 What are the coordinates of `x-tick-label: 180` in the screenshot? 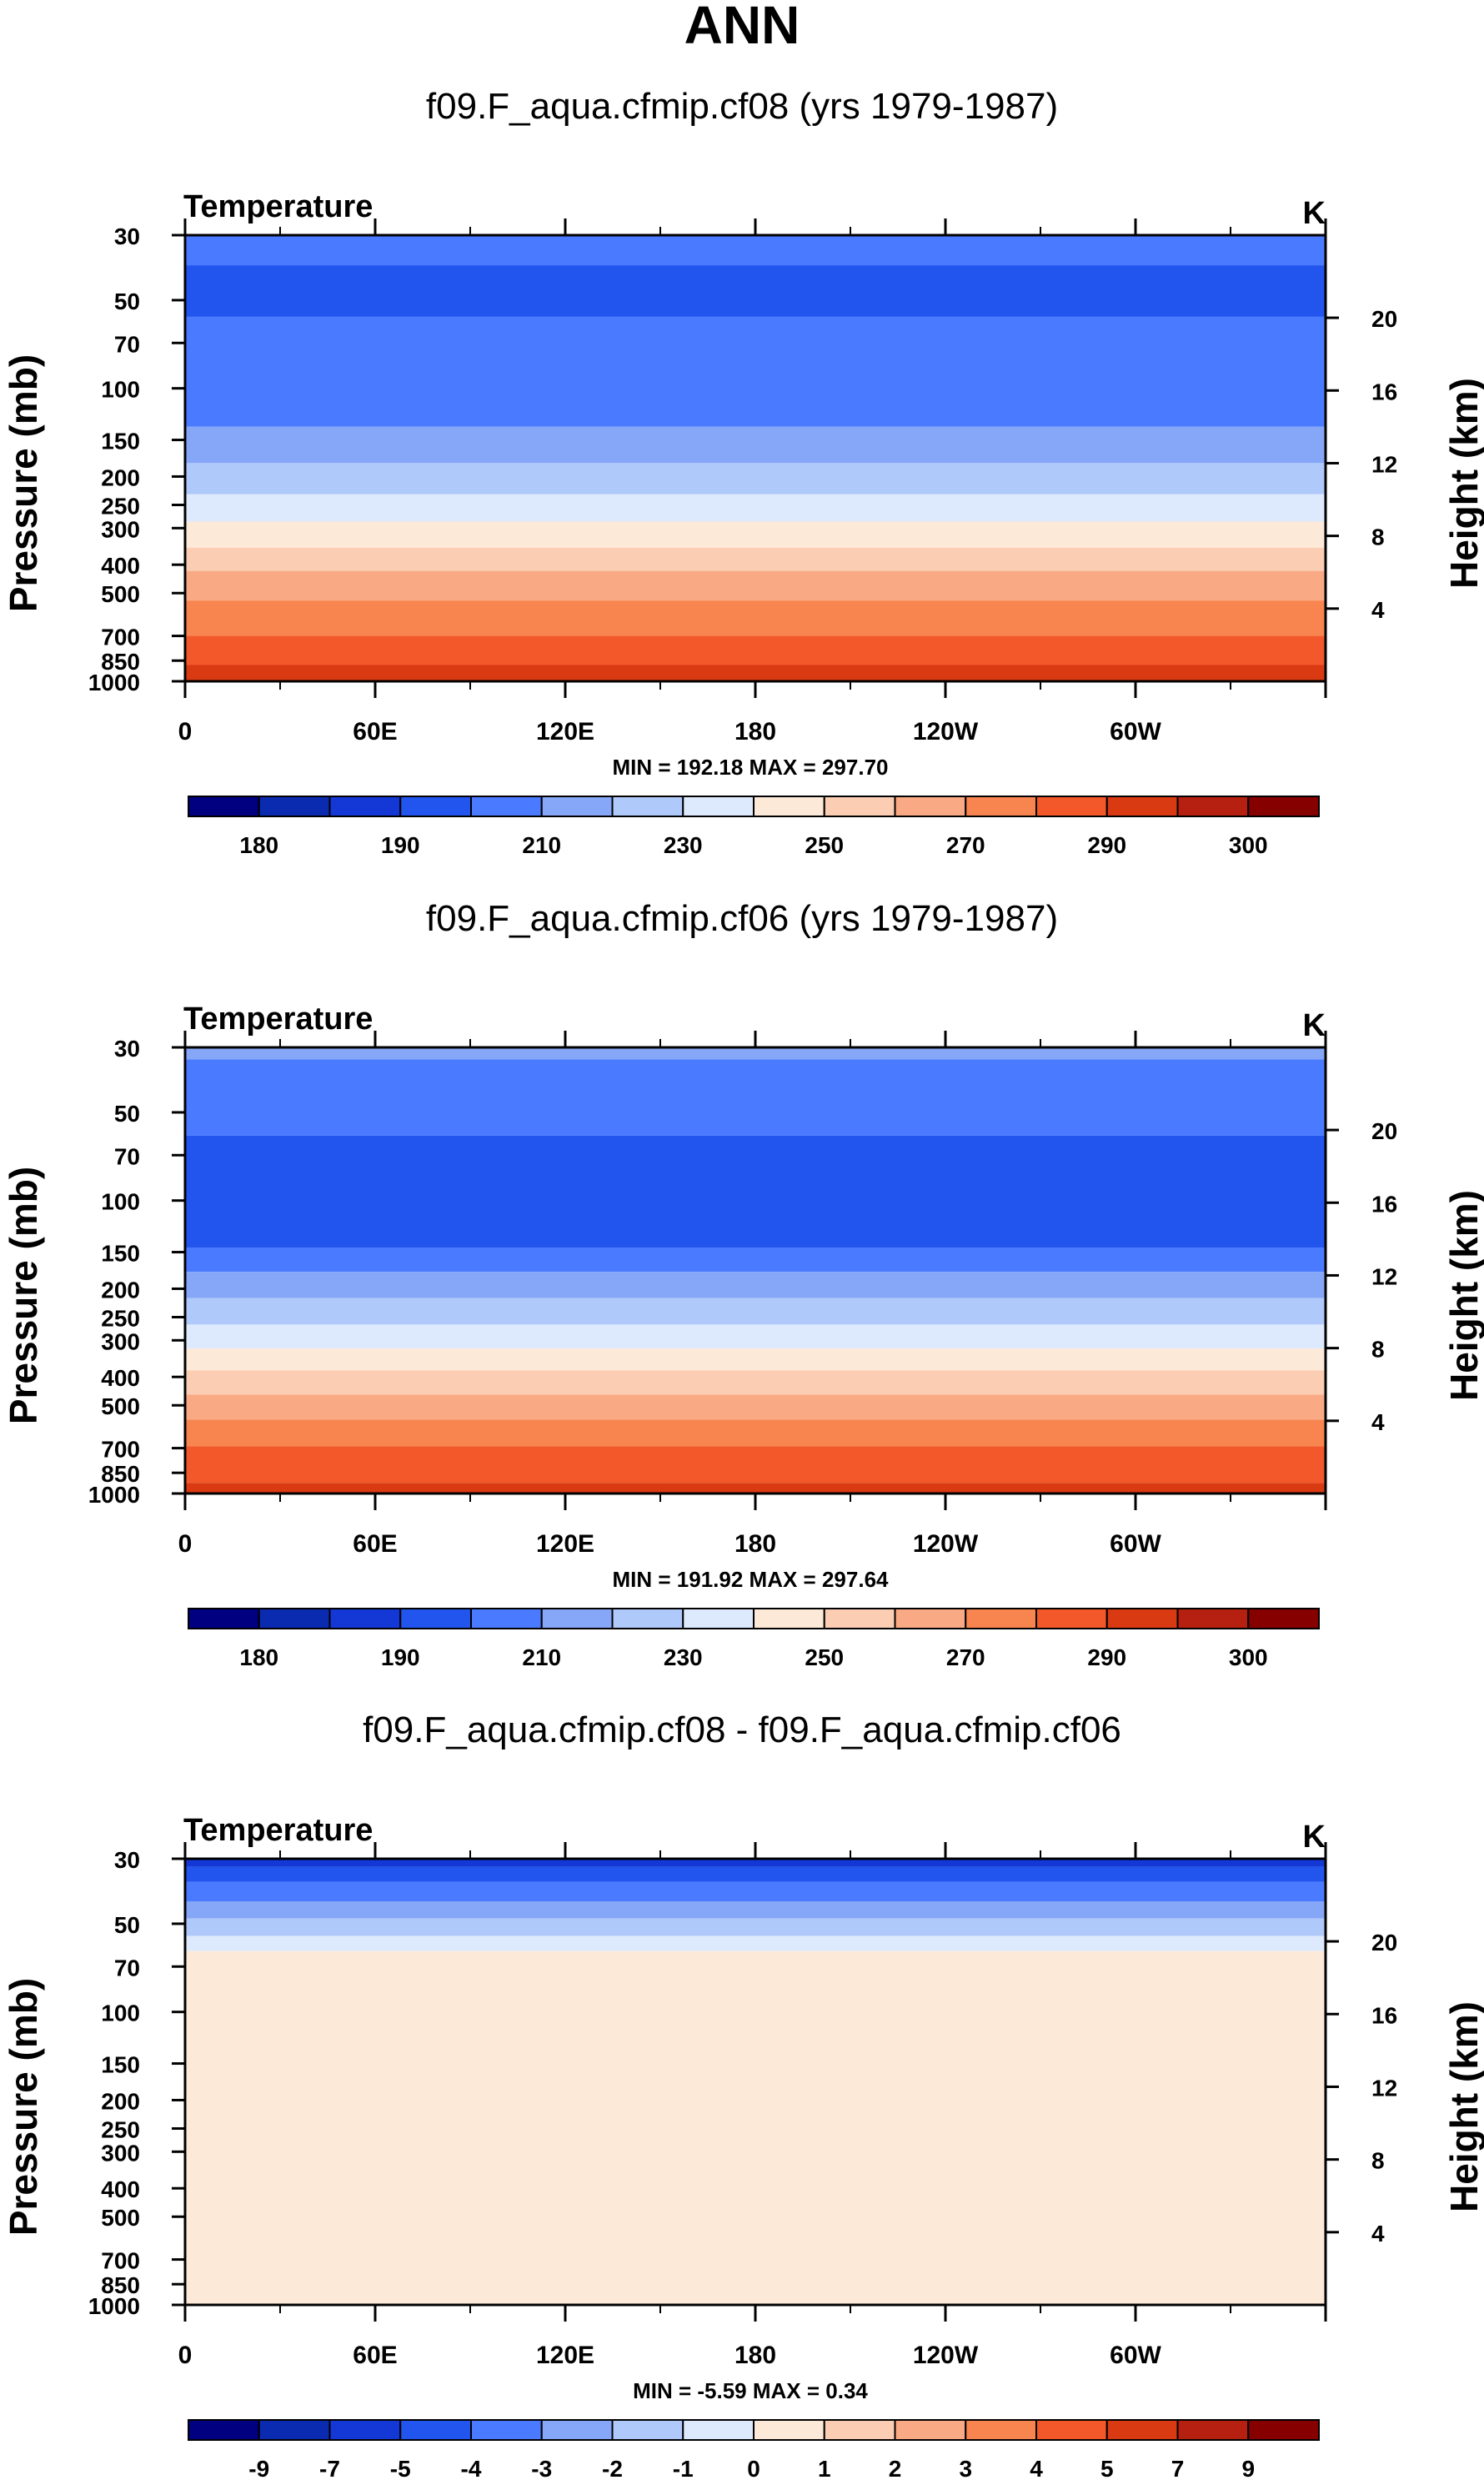 It's located at (755, 732).